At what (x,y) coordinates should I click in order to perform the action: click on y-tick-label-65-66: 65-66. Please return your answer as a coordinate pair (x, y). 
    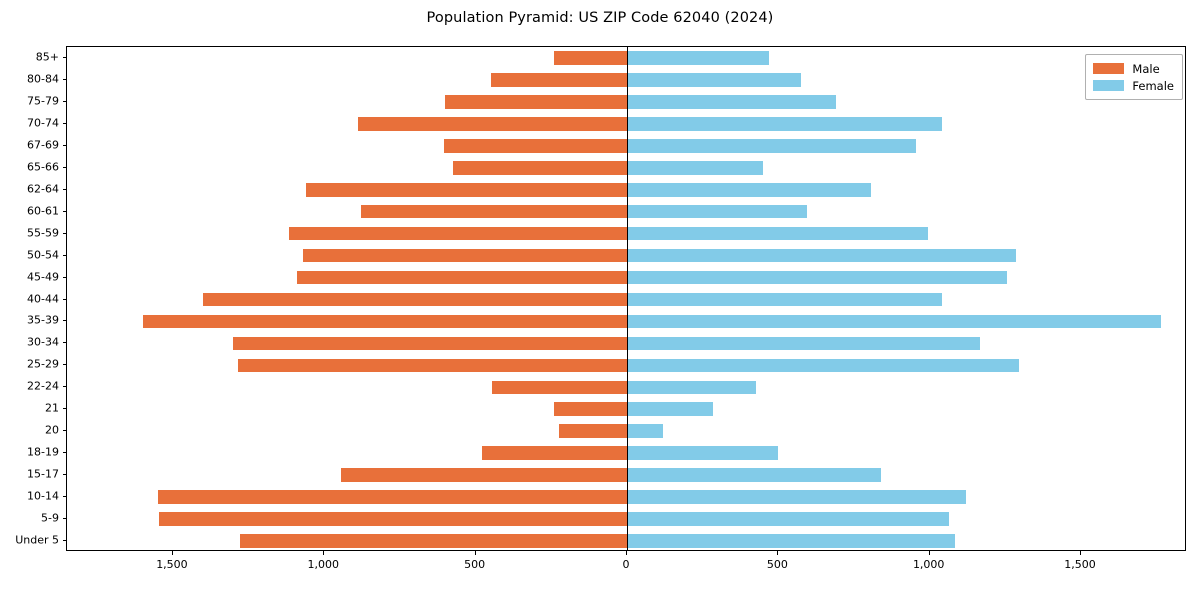
    Looking at the image, I should click on (43, 167).